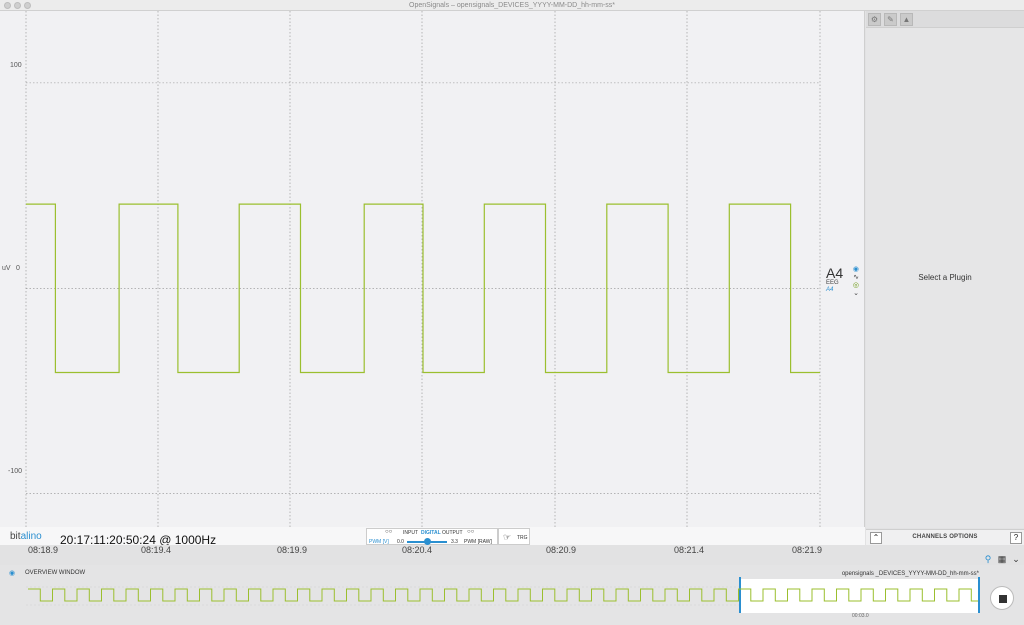 Image resolution: width=1024 pixels, height=625 pixels. What do you see at coordinates (503, 595) in the screenshot?
I see `overview-signal-line` at bounding box center [503, 595].